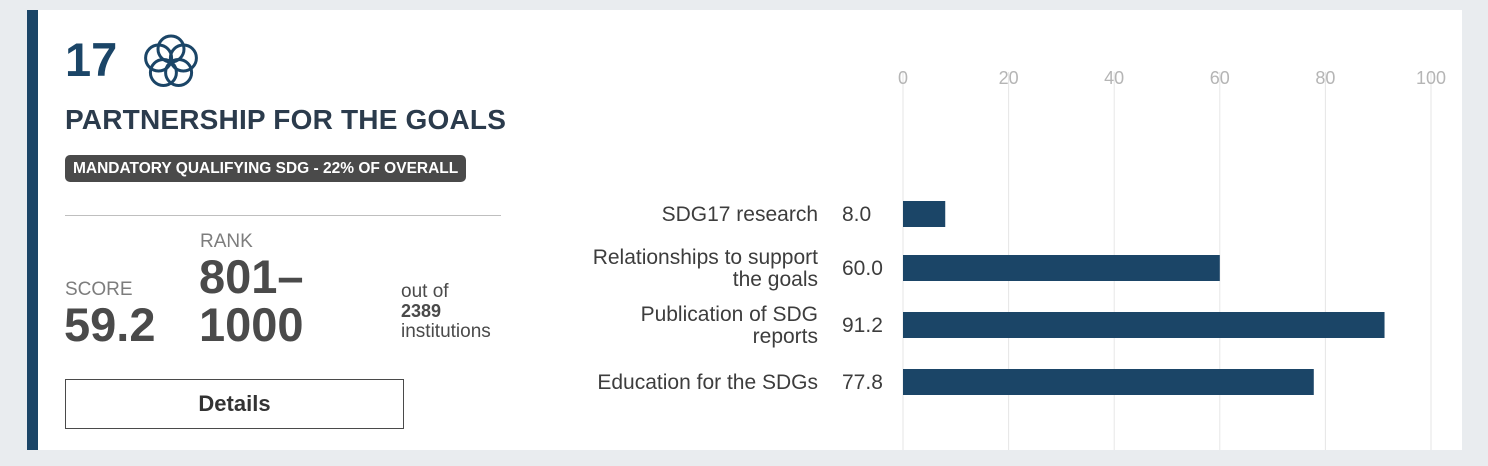  I want to click on value-label: 60.0, so click(862, 268).